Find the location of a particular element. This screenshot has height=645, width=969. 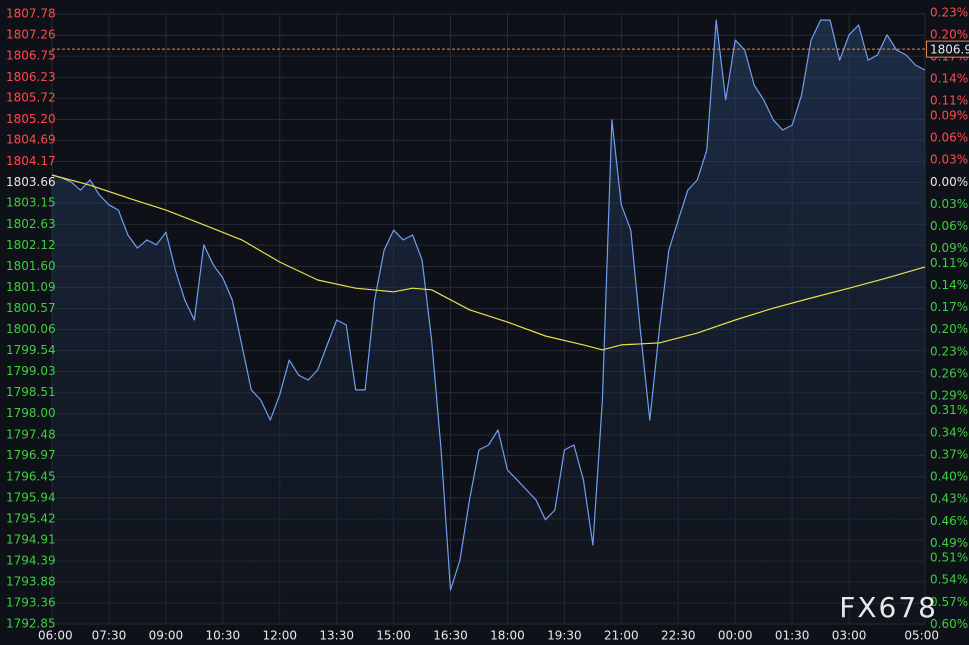

y-tick-label: 1801.60 is located at coordinates (31, 266).